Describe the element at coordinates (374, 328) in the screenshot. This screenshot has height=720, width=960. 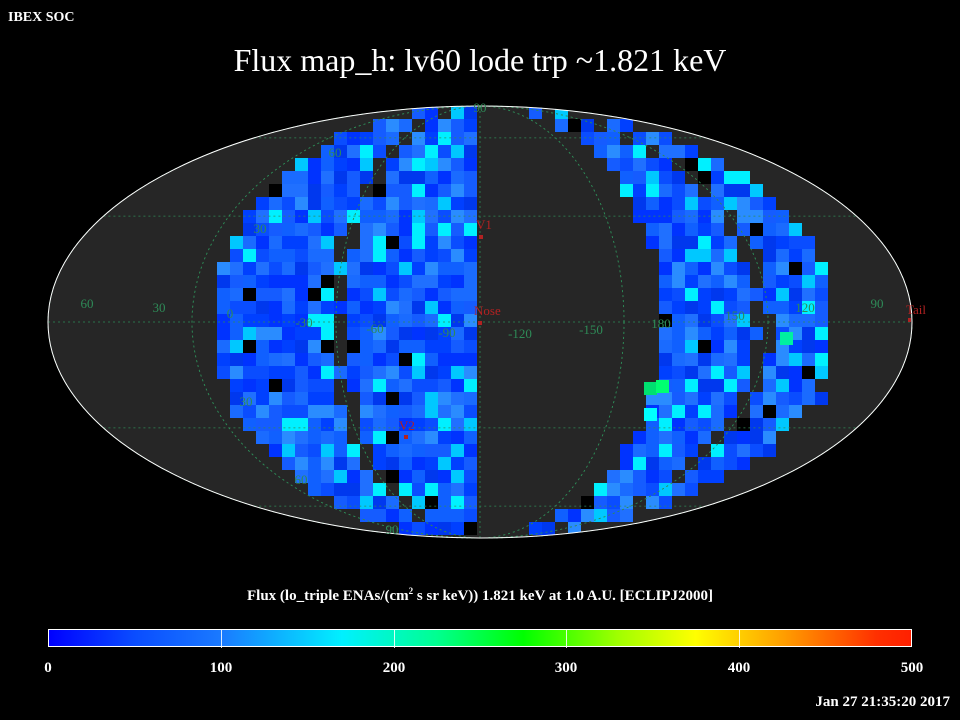
I see `lon-label-neg60: -60` at that location.